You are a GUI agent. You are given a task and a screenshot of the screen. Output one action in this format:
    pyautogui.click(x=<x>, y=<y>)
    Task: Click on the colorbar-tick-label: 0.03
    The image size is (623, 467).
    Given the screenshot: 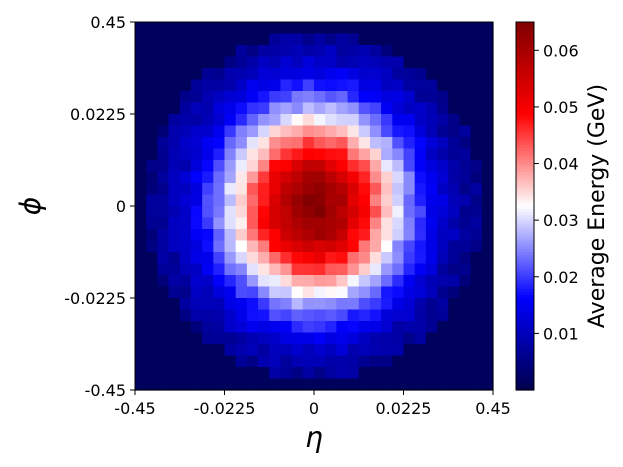 What is the action you would take?
    pyautogui.click(x=561, y=220)
    